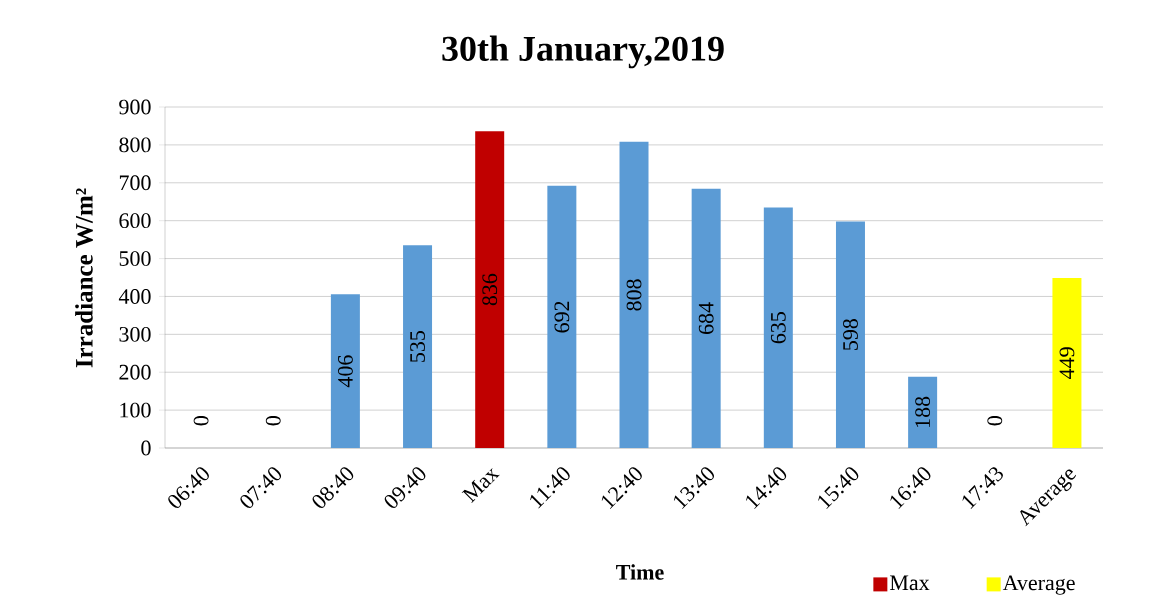 The height and width of the screenshot is (598, 1157). I want to click on y-tick-label: 800, so click(135, 145).